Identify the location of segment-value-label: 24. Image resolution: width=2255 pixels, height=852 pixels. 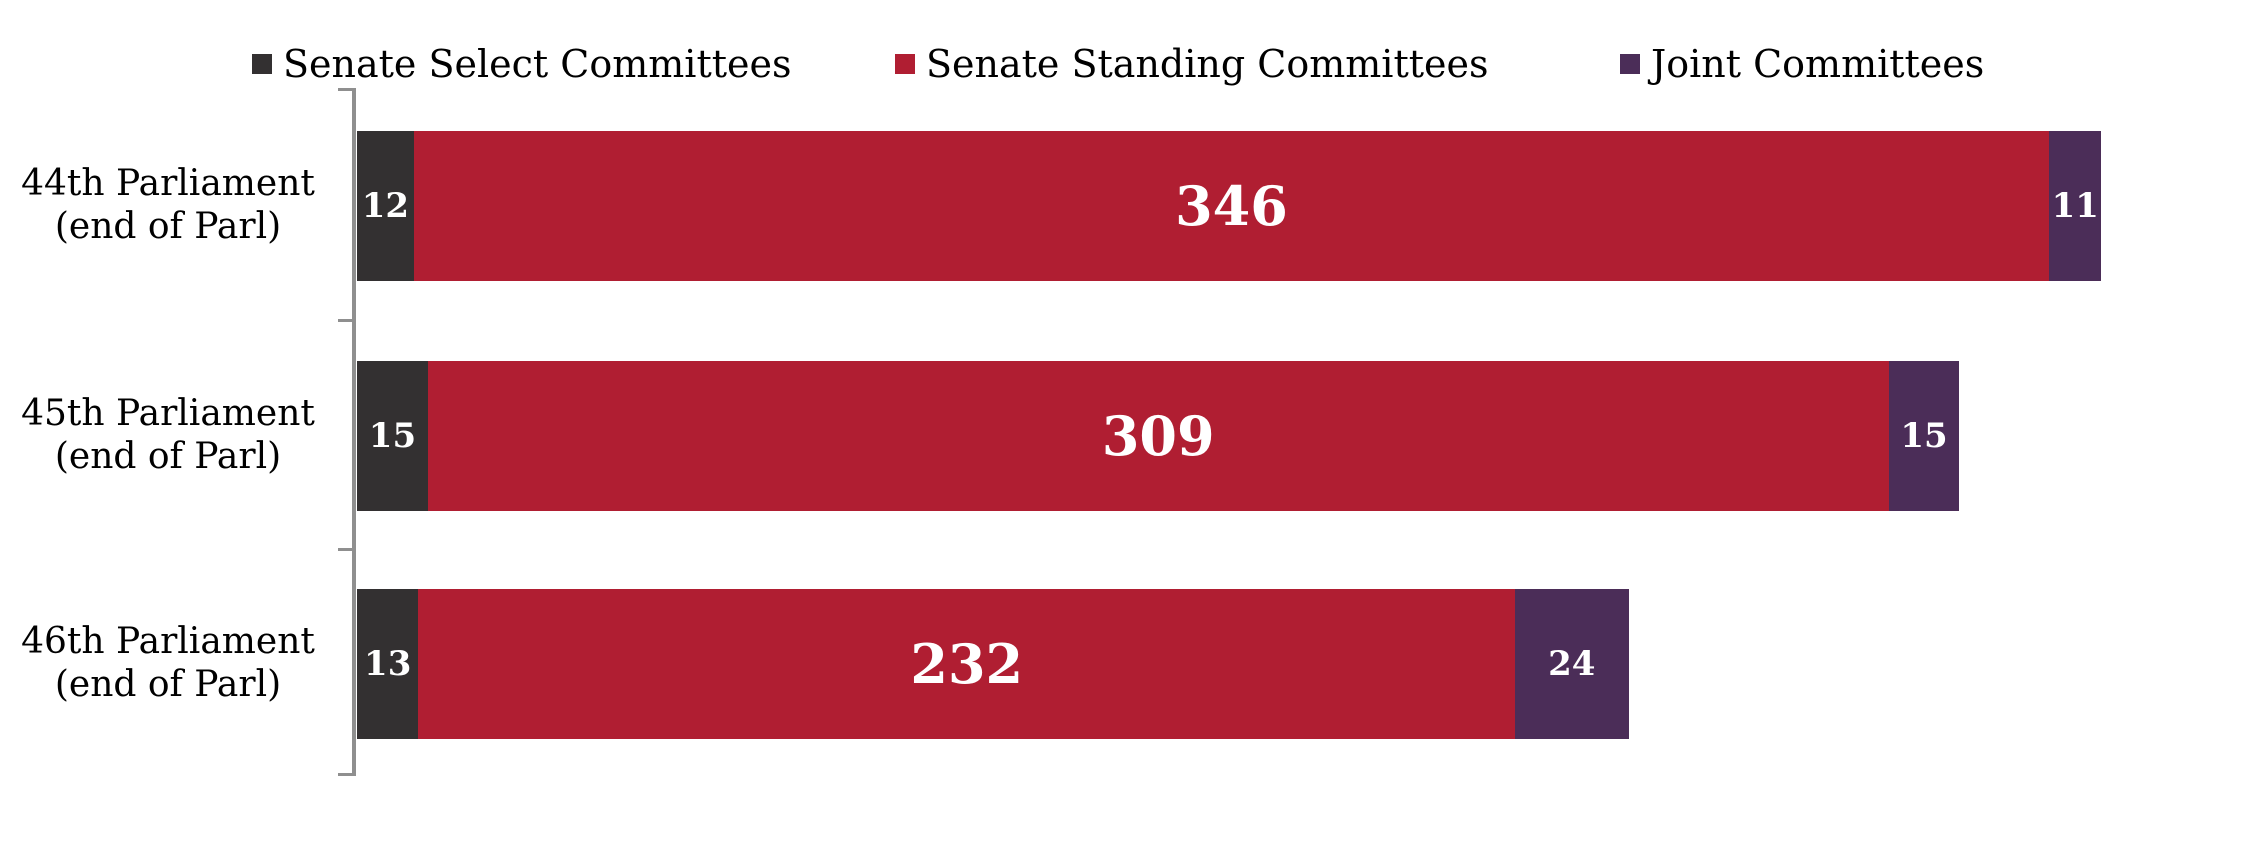
(1572, 664).